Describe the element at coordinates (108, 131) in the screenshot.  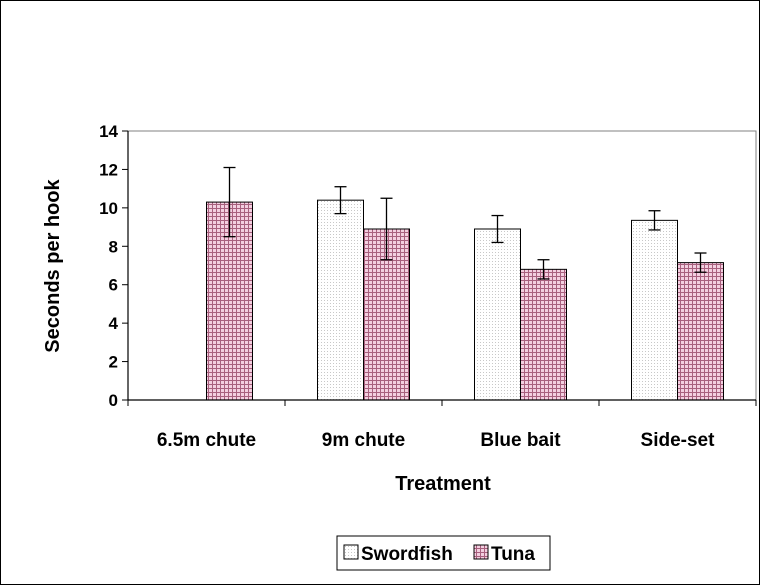
I see `y-tick-label-14: 14` at that location.